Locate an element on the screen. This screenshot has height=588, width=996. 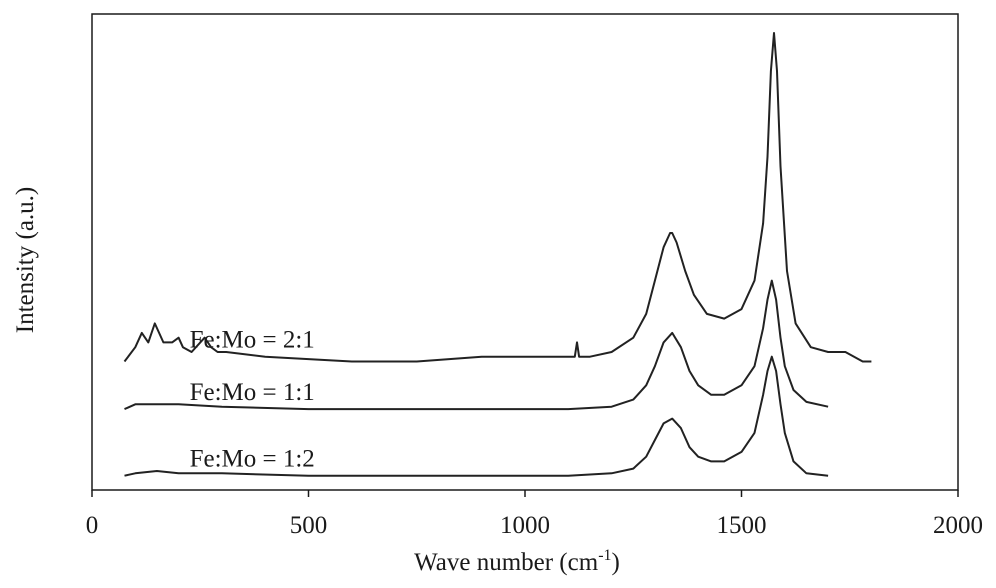
x-axis-label-superscript: -1 is located at coordinates (604, 555).